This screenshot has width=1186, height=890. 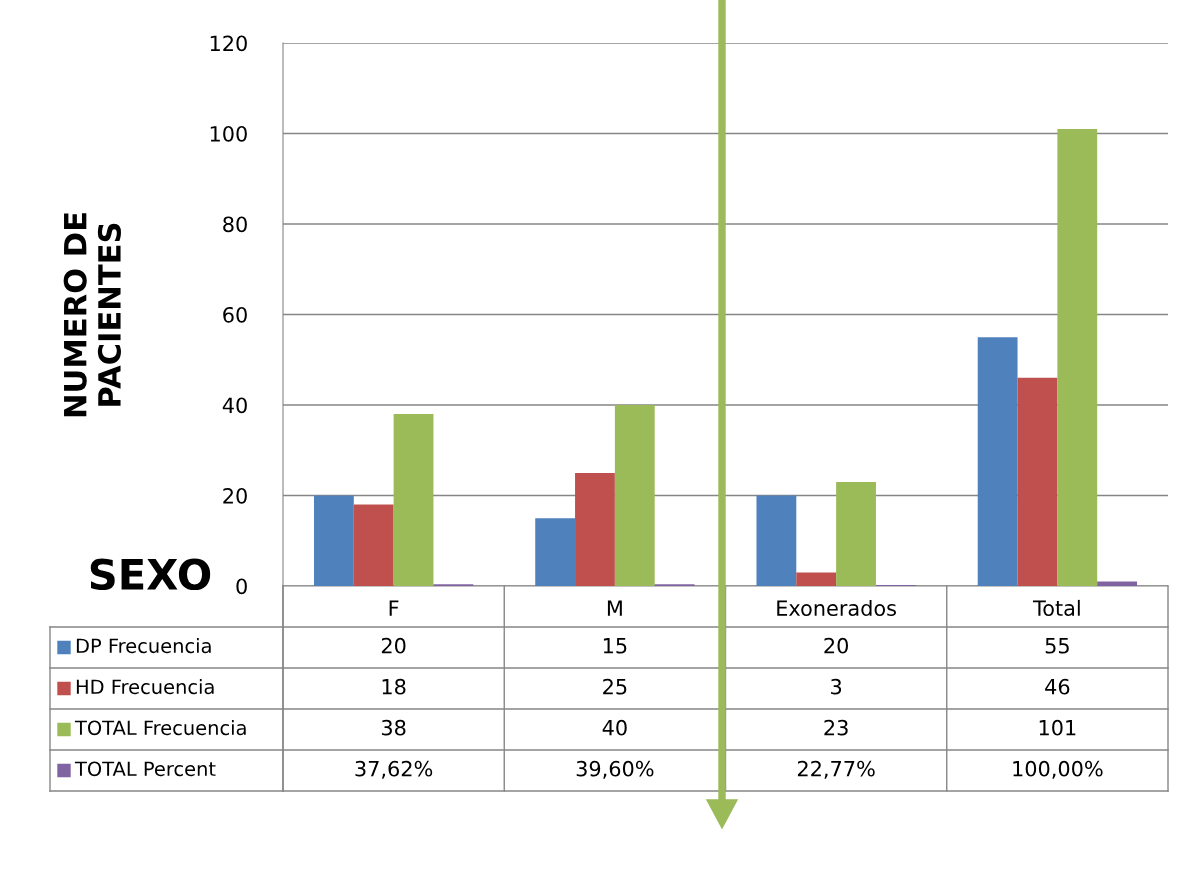 What do you see at coordinates (1057, 727) in the screenshot?
I see `data-label: 101` at bounding box center [1057, 727].